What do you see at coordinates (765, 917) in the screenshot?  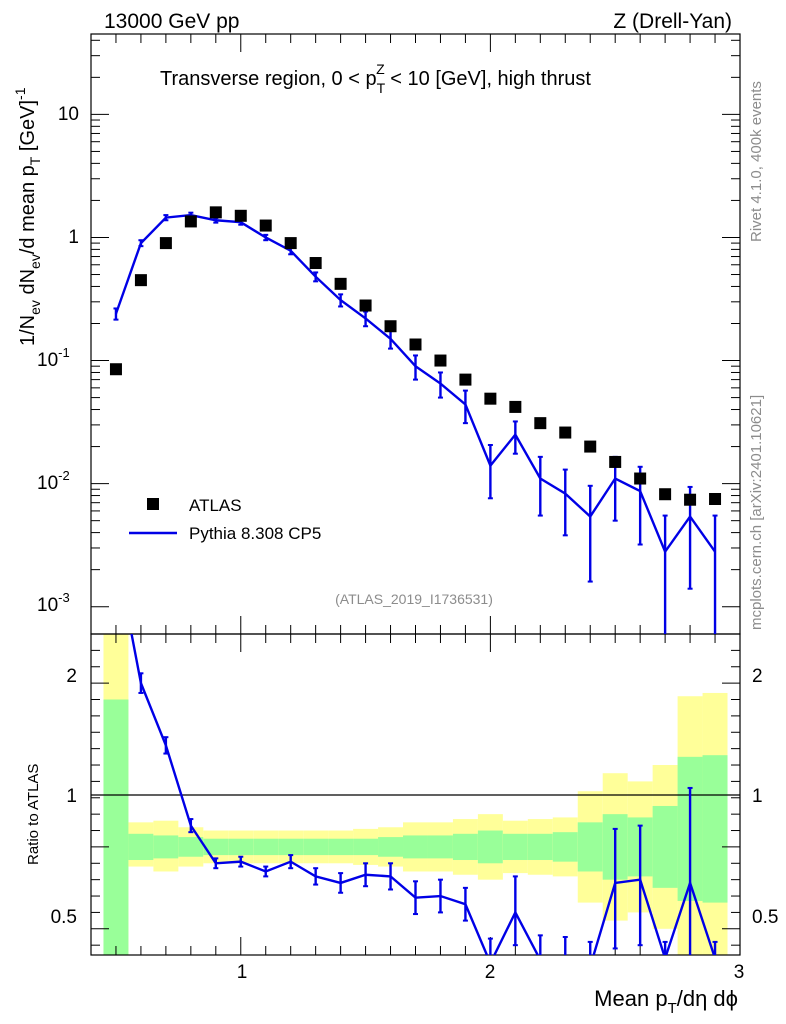 I see `ratio-tick-0.5-right: 0.5` at bounding box center [765, 917].